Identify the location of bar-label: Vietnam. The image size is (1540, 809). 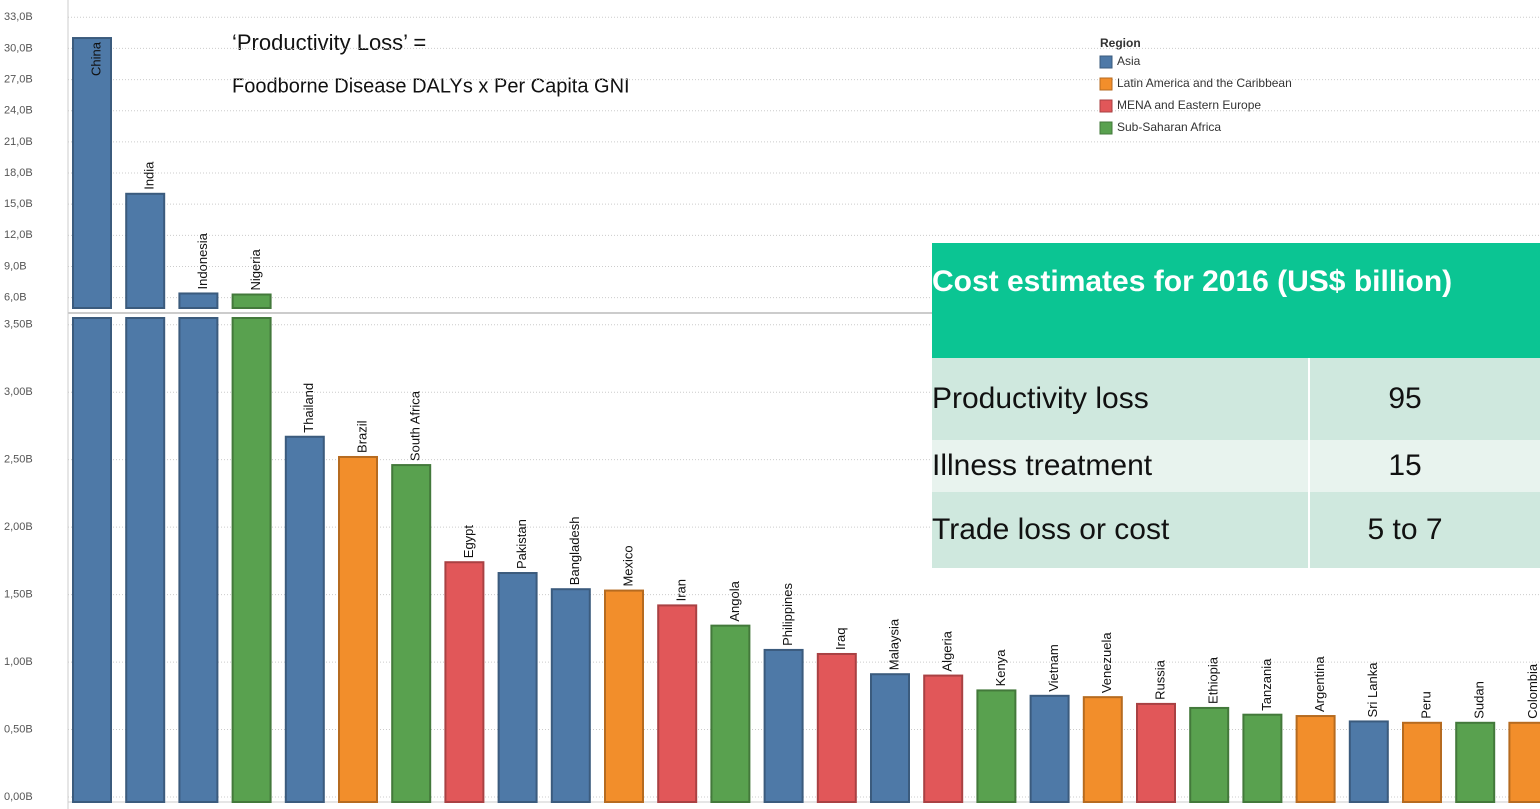
(1053, 667).